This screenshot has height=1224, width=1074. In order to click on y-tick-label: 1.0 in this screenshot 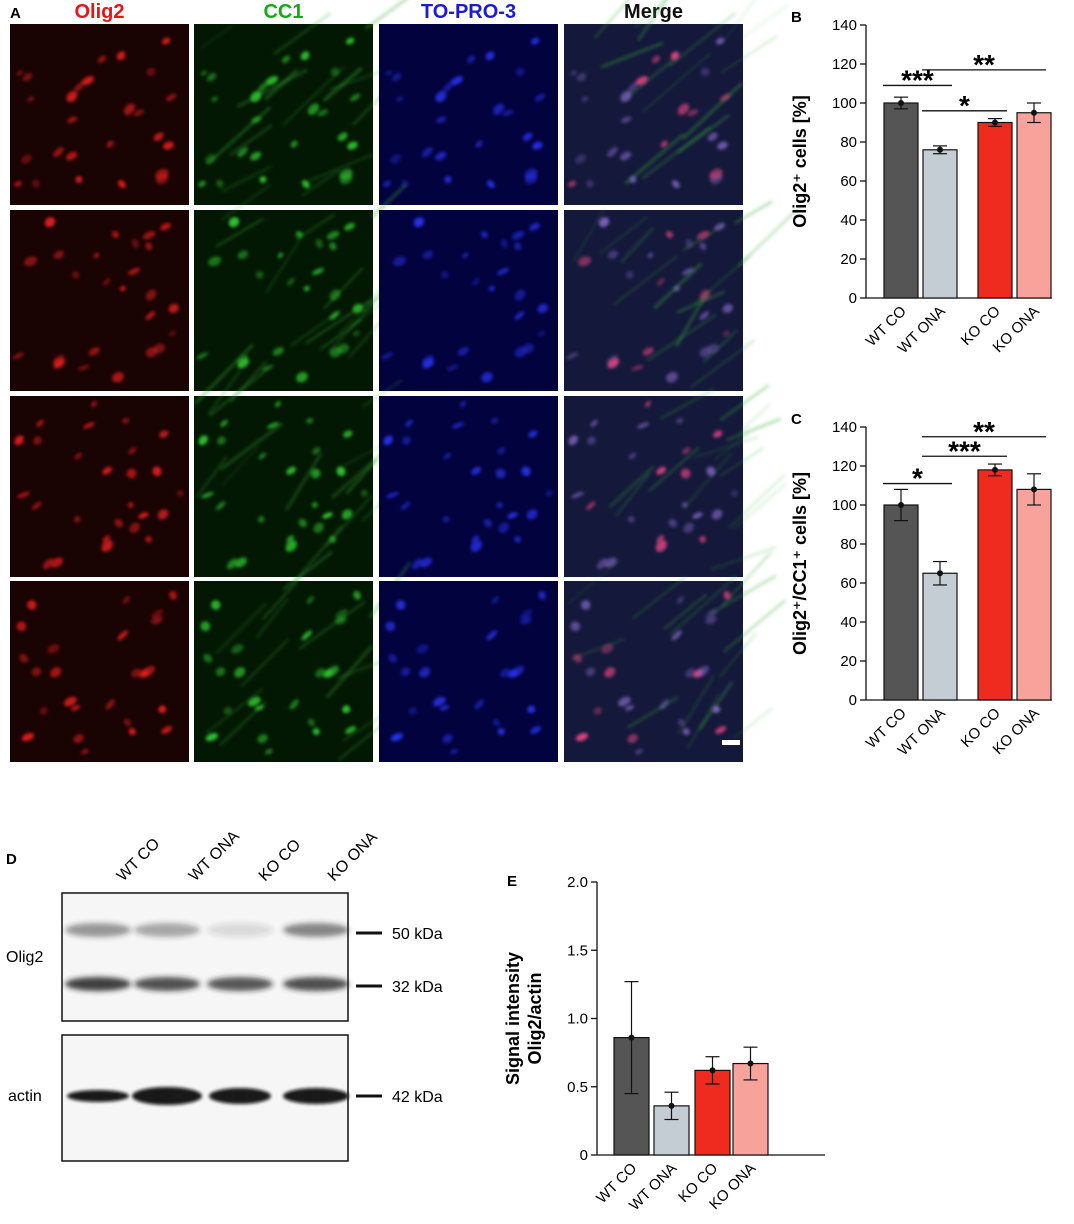, I will do `click(577, 1019)`.